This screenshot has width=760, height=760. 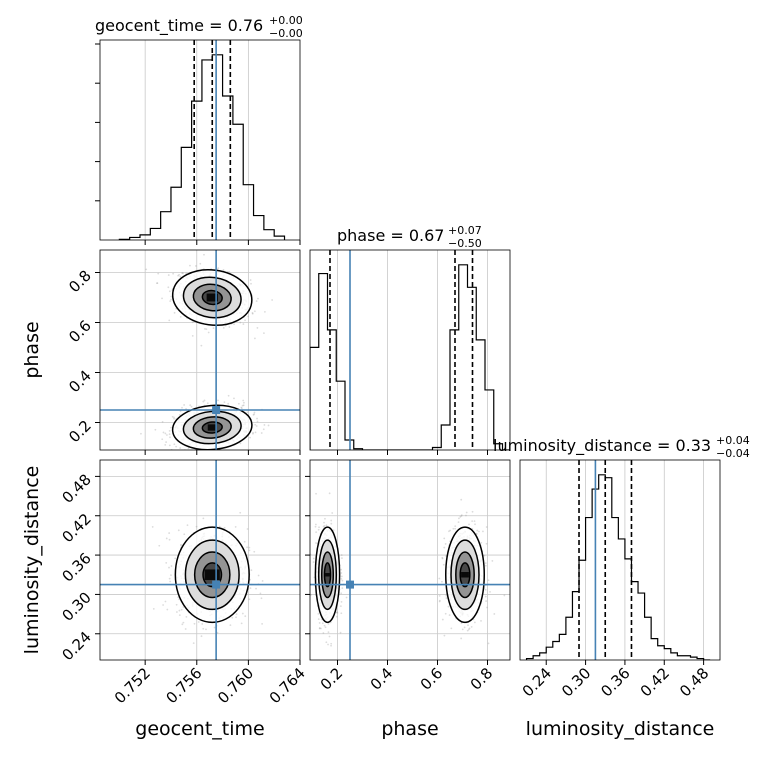 I want to click on y-tick-label: 0.30, so click(x=76, y=607).